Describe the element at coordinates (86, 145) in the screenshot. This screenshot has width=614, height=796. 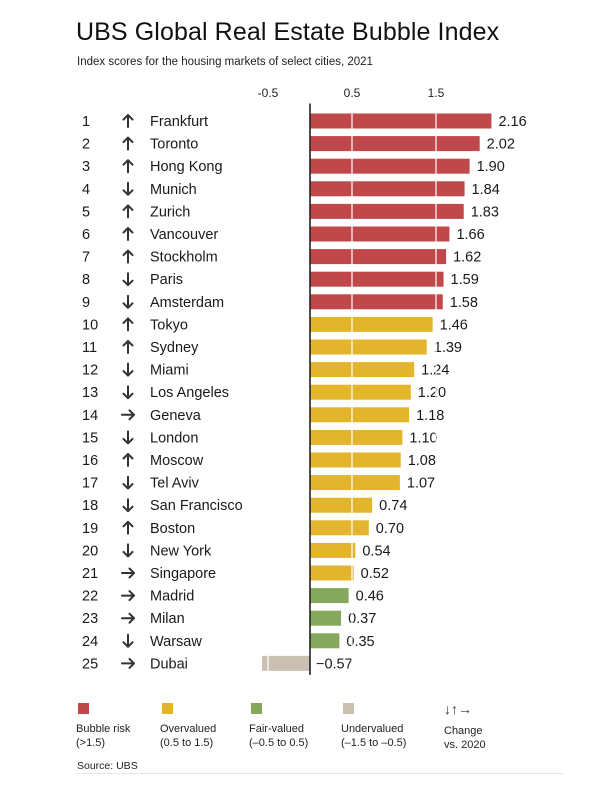
I see `rank-2: 2` at that location.